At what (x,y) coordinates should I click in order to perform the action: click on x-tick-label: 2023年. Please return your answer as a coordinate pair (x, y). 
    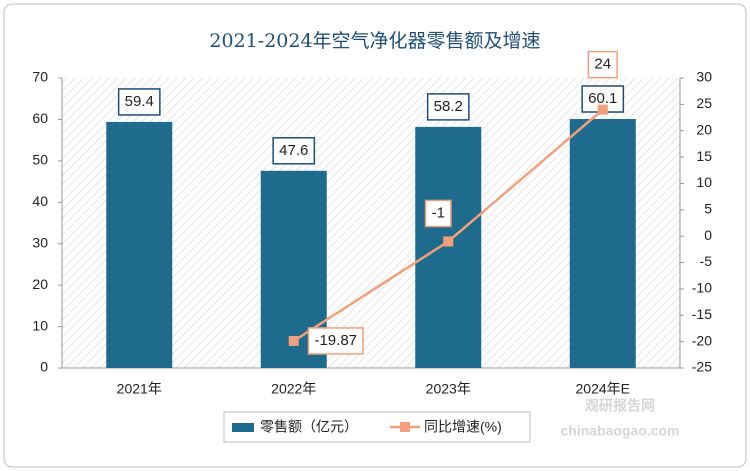
    Looking at the image, I should click on (448, 389).